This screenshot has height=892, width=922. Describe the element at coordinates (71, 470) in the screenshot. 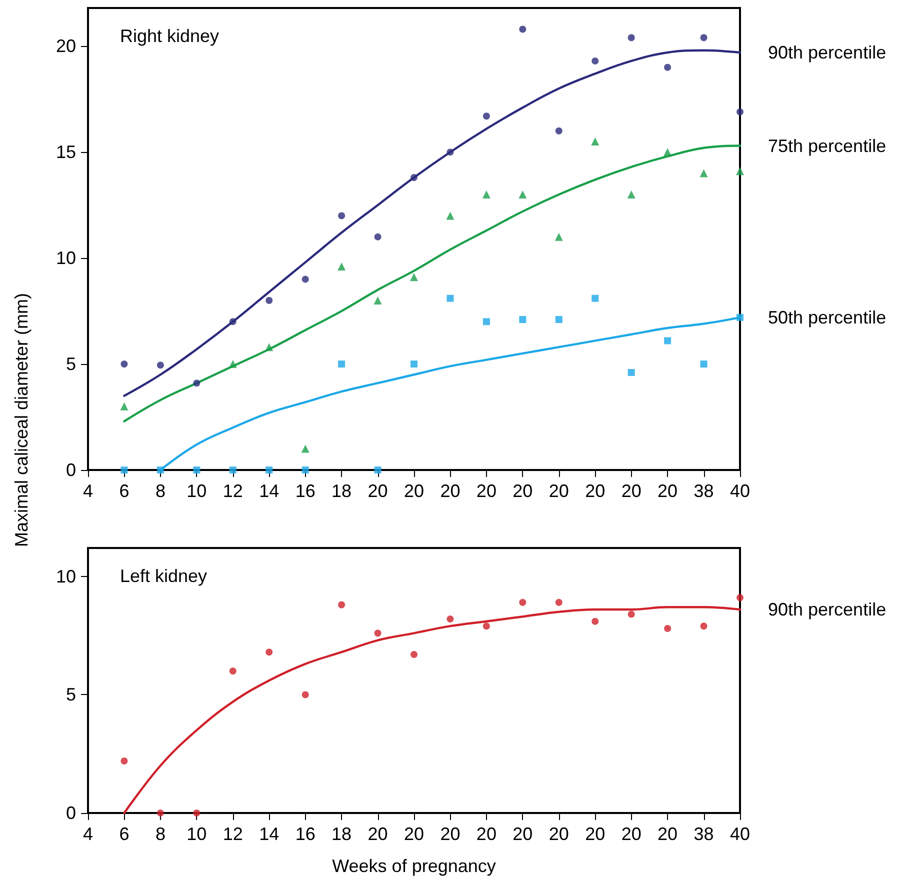

I see `y-tick-label: 0` at that location.